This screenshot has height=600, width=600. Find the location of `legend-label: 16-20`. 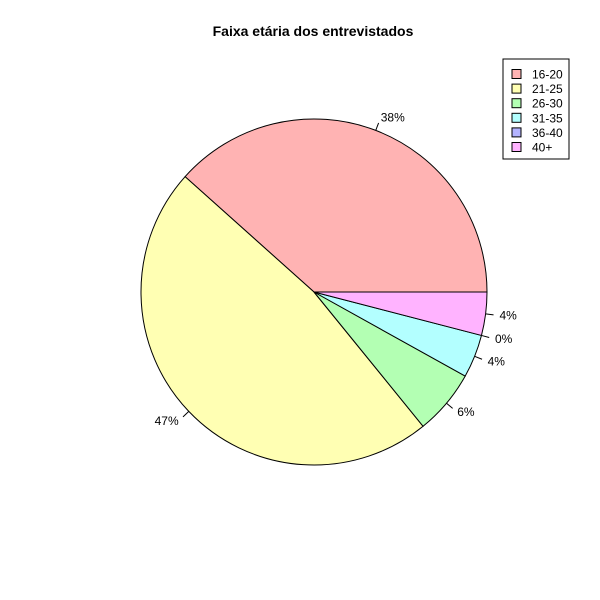

legend-label: 16-20 is located at coordinates (547, 75).